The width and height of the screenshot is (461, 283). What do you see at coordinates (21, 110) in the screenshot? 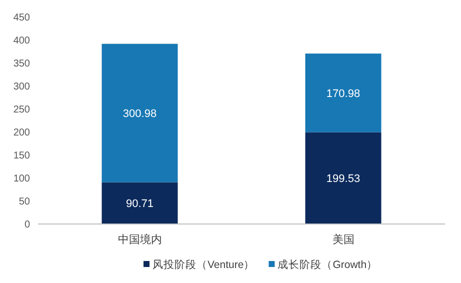
I see `y-tick-label: 250` at bounding box center [21, 110].